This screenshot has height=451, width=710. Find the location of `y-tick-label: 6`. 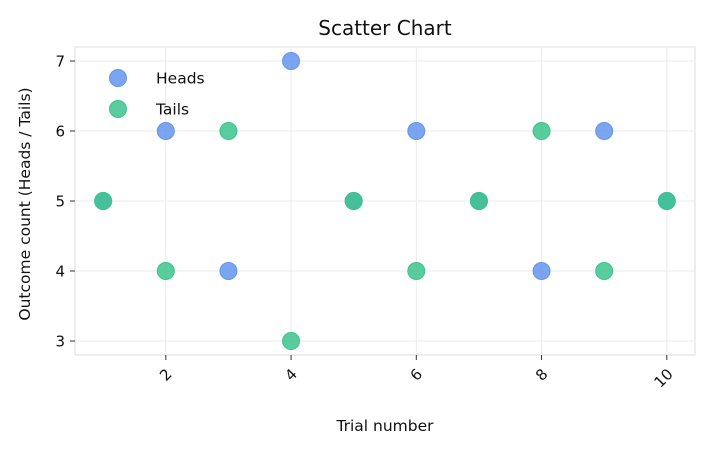

y-tick-label: 6 is located at coordinates (60, 132).